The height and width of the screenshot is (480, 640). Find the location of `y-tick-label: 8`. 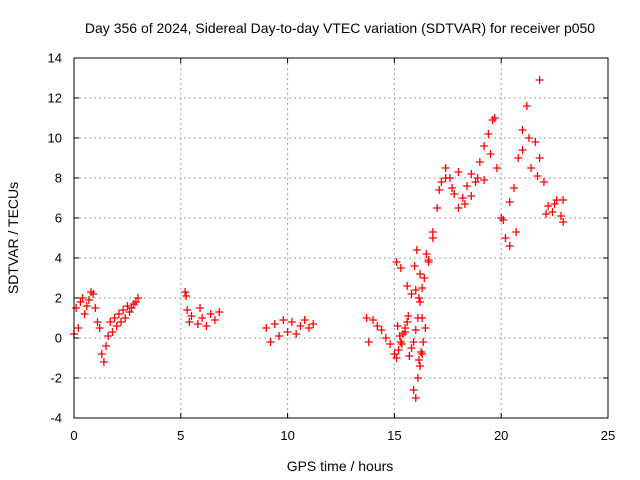

y-tick-label: 8 is located at coordinates (58, 178).